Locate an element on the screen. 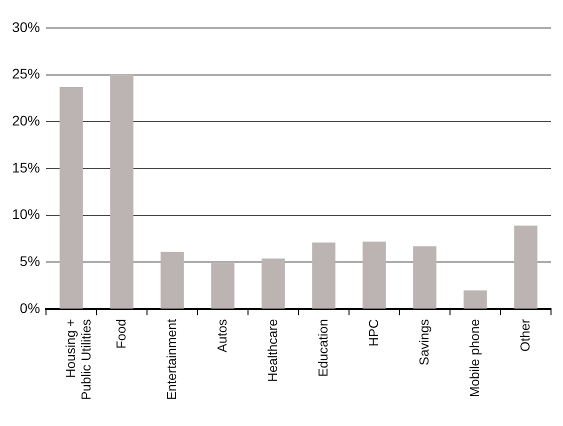  y-tick-label: 25% is located at coordinates (26, 74).